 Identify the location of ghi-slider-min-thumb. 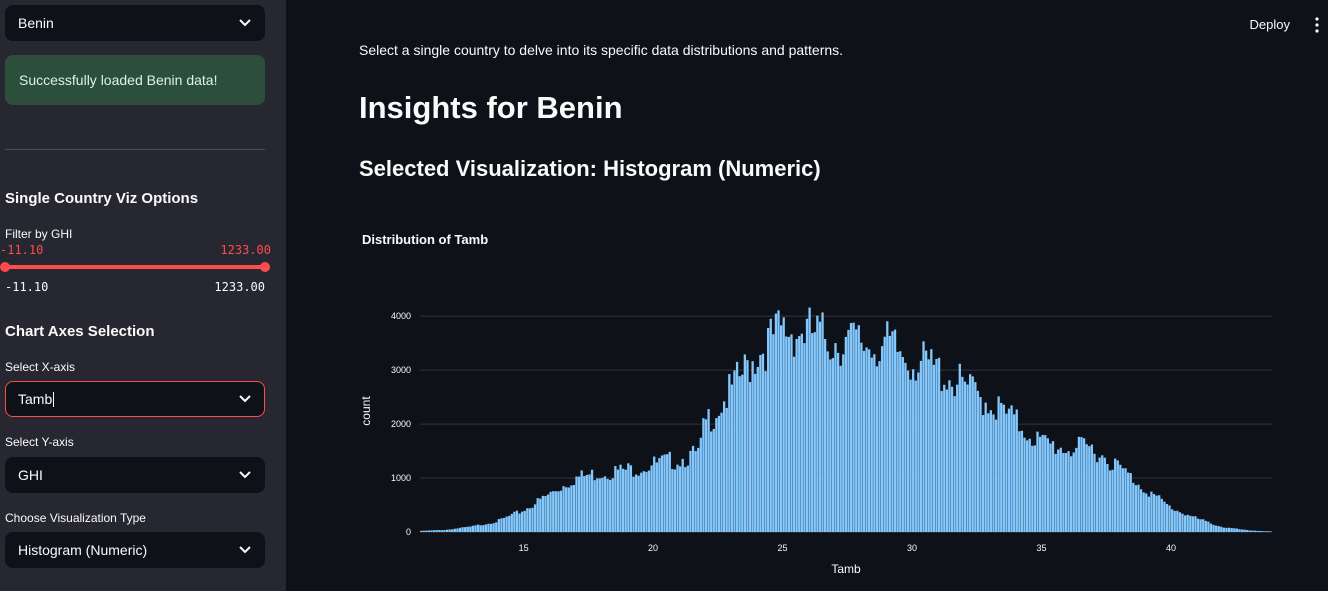
(5, 267).